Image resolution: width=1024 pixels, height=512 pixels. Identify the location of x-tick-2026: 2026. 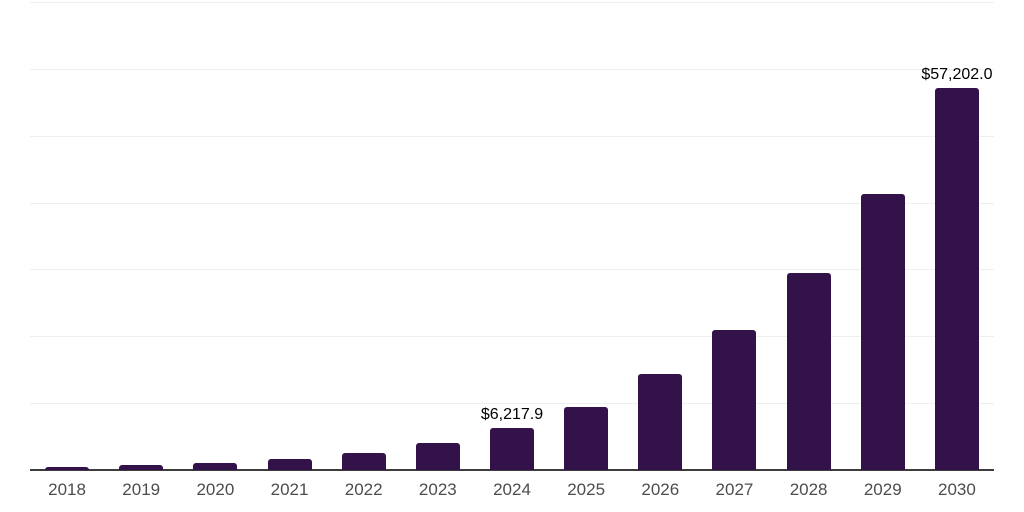
(660, 489).